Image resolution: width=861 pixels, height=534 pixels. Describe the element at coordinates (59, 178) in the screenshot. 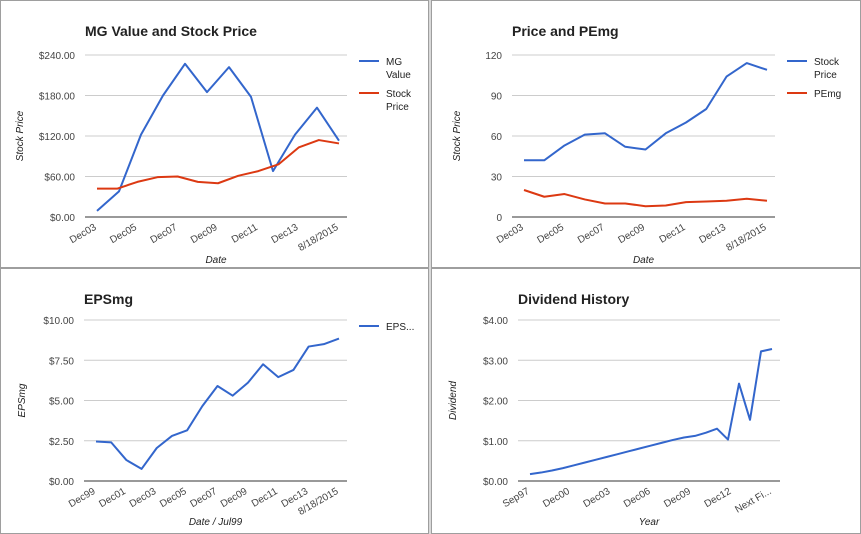

I see `y-tick-label: $60.00` at that location.